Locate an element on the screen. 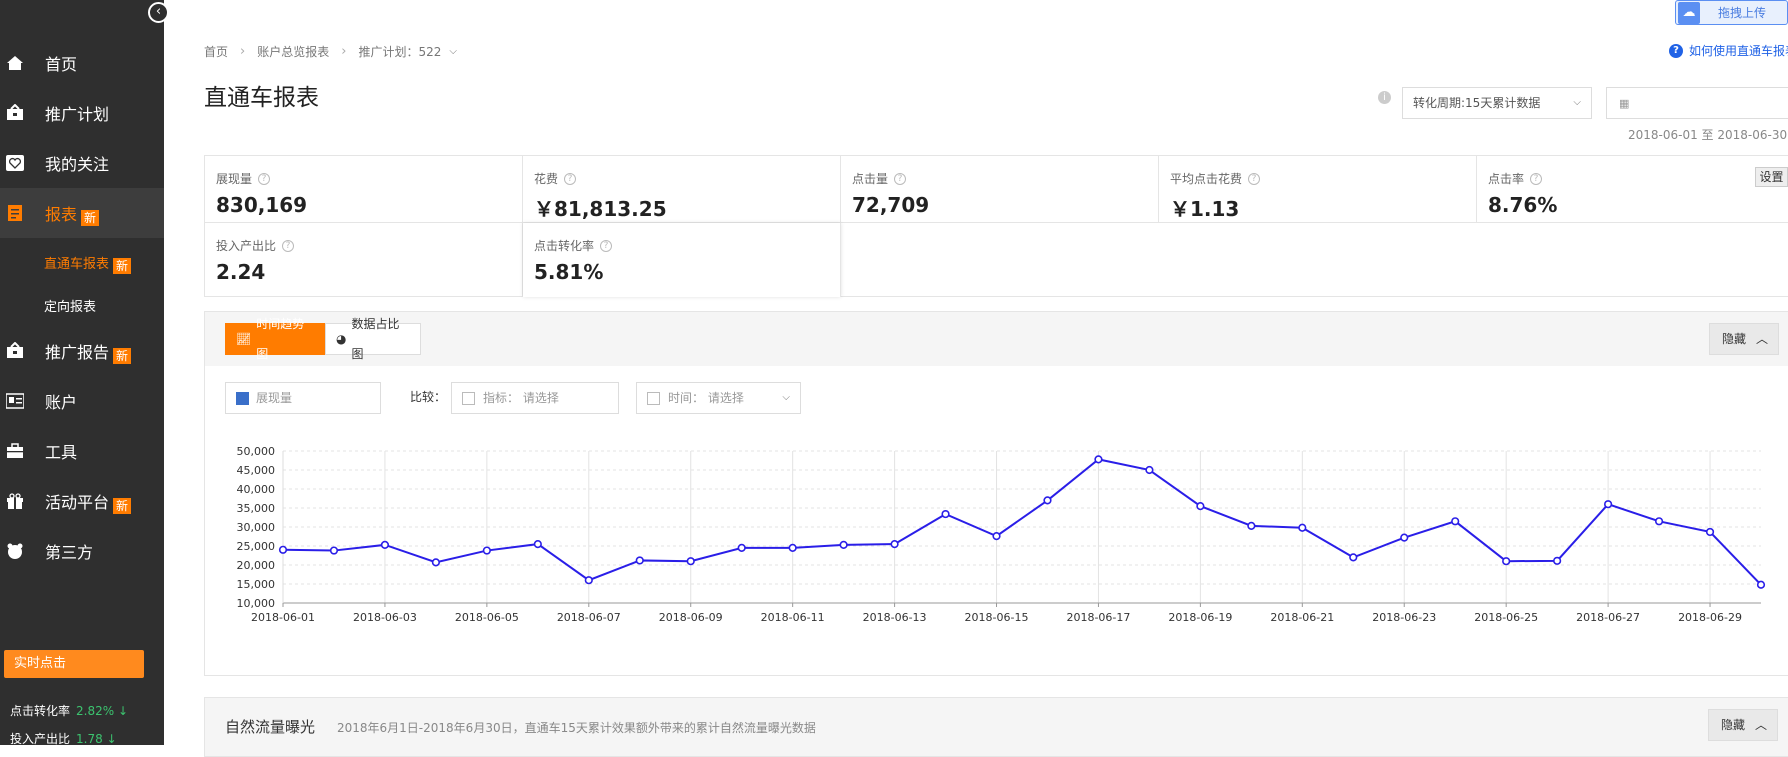 This screenshot has width=1788, height=757. compare-time-select: 时间： 请选择 ⌵ is located at coordinates (718, 398).